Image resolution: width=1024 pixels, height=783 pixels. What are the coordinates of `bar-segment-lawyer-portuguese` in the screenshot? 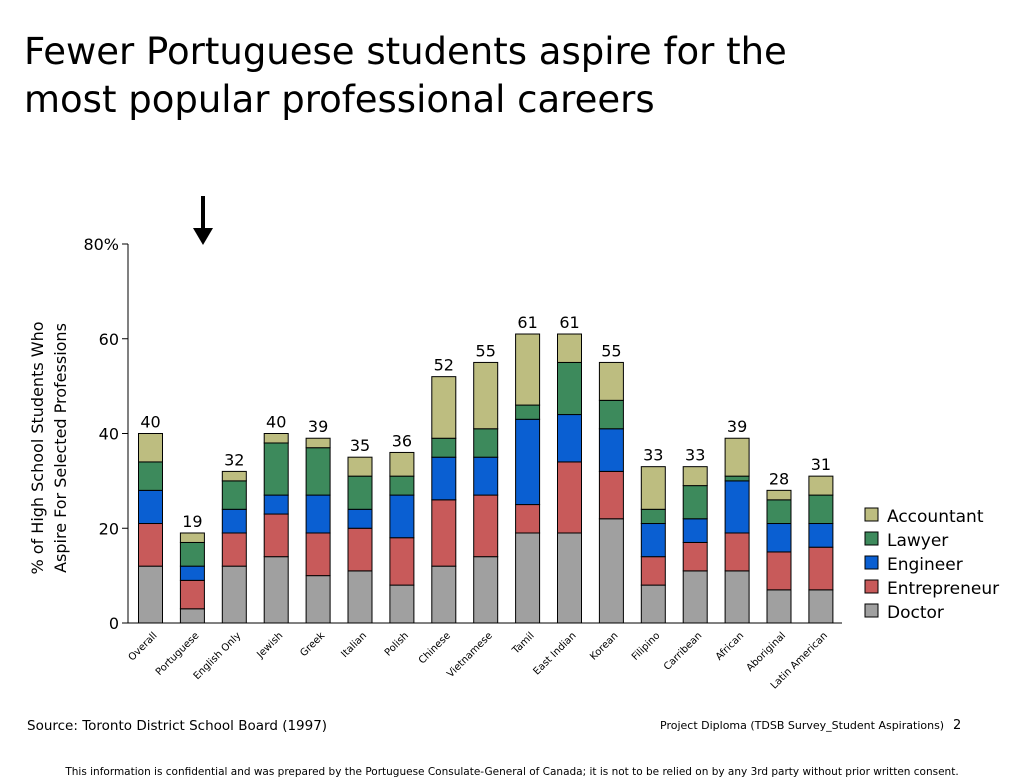 It's located at (192, 554).